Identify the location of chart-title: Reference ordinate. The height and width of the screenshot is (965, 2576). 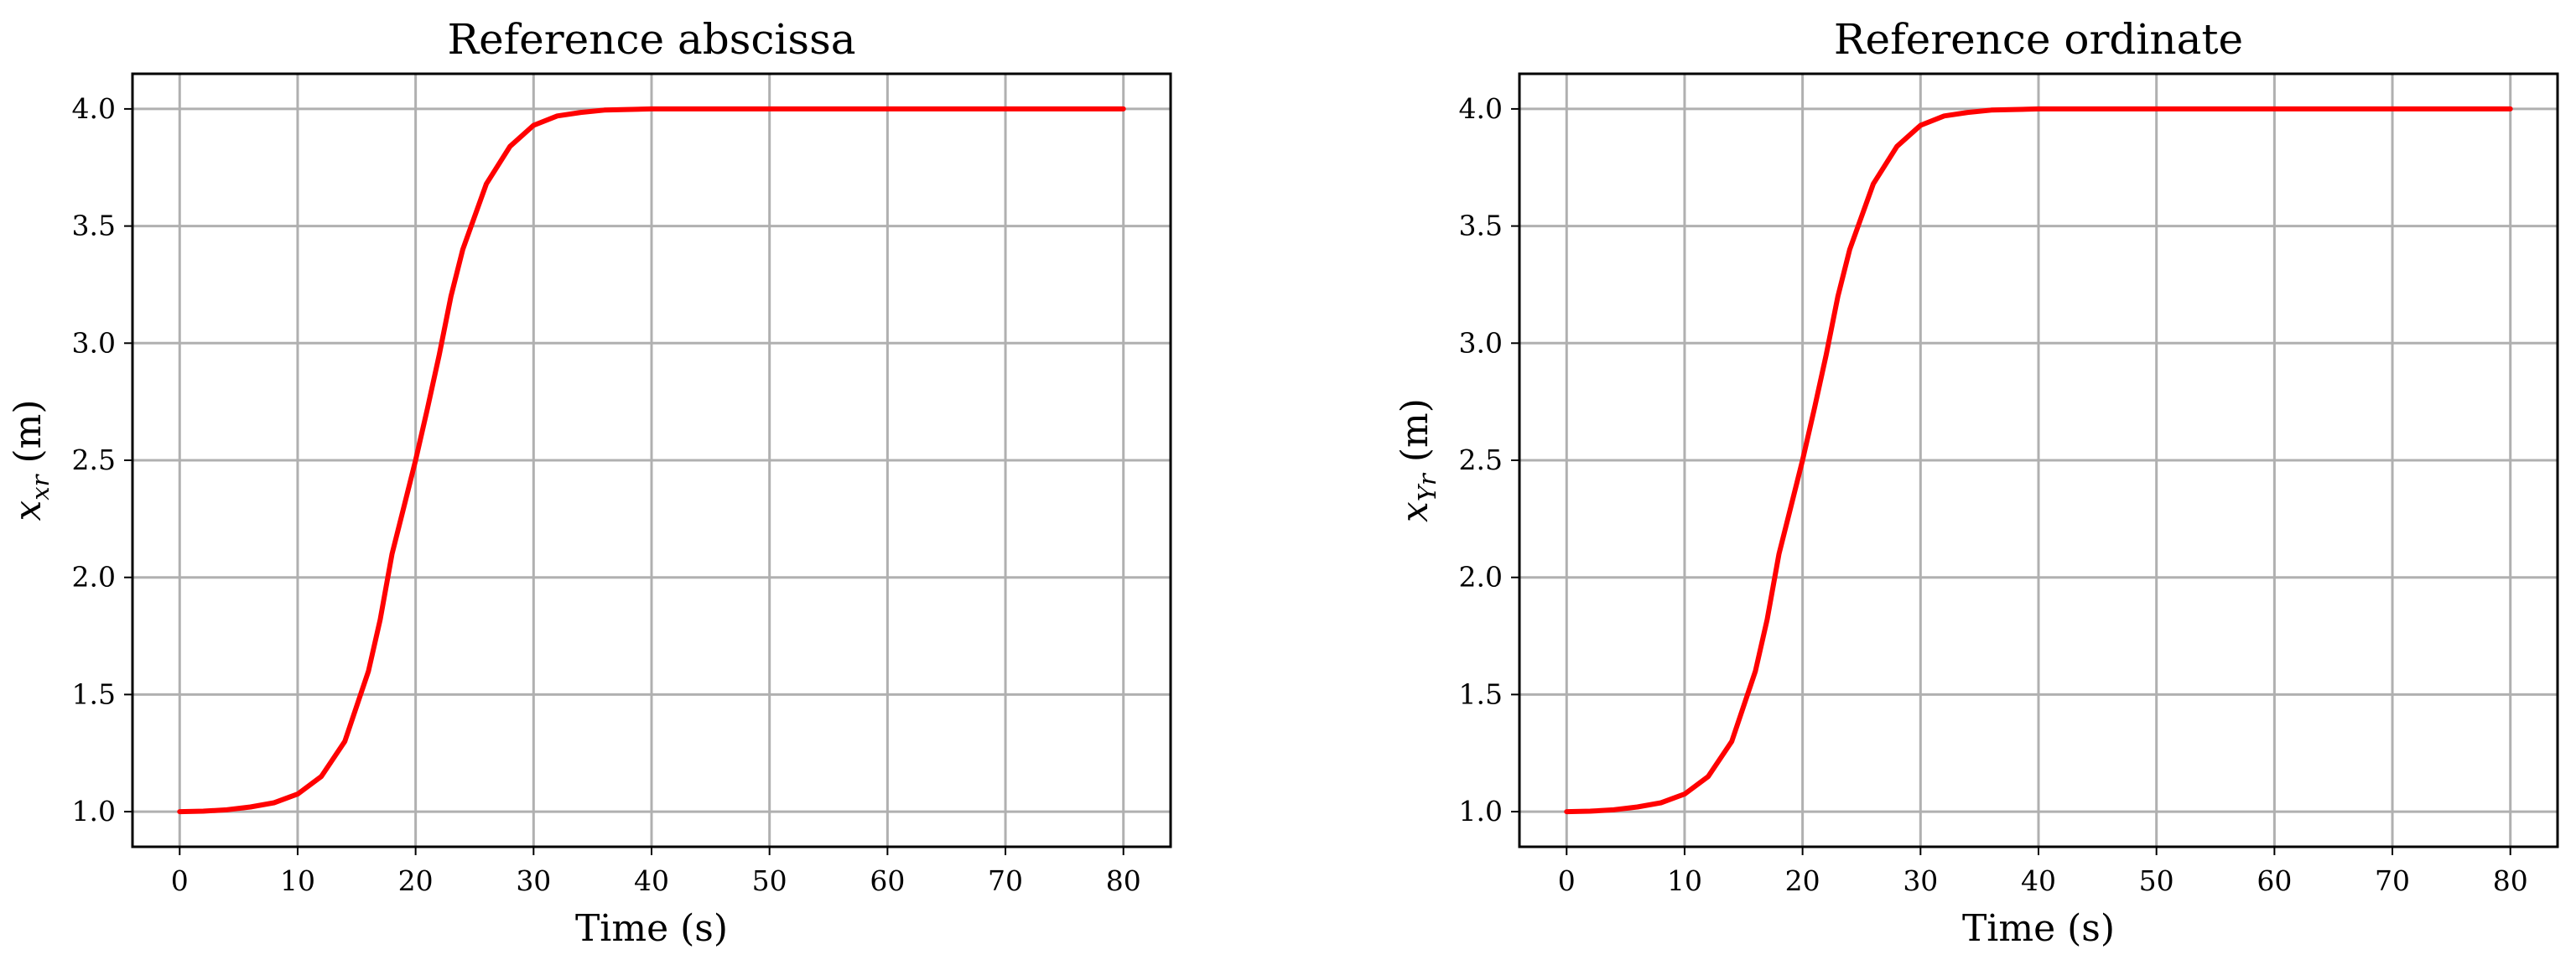
(2038, 39).